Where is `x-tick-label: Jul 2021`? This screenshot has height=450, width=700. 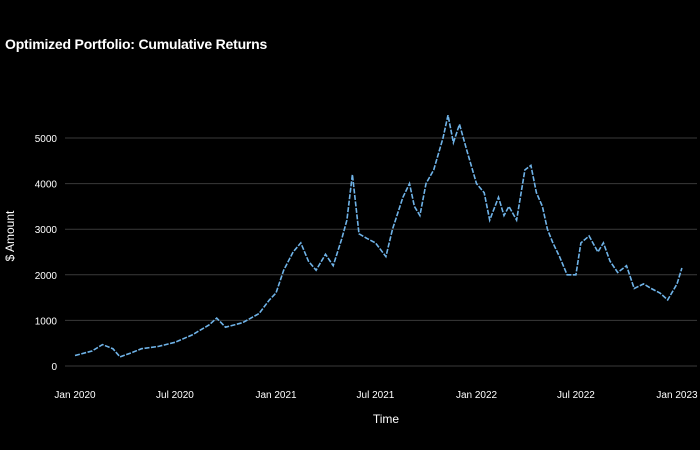
x-tick-label: Jul 2021 is located at coordinates (376, 395).